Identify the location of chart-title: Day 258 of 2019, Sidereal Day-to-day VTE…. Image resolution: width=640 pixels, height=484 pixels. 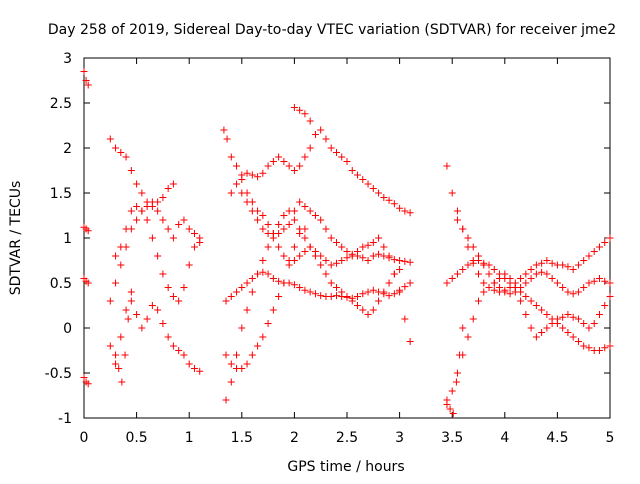
(332, 30).